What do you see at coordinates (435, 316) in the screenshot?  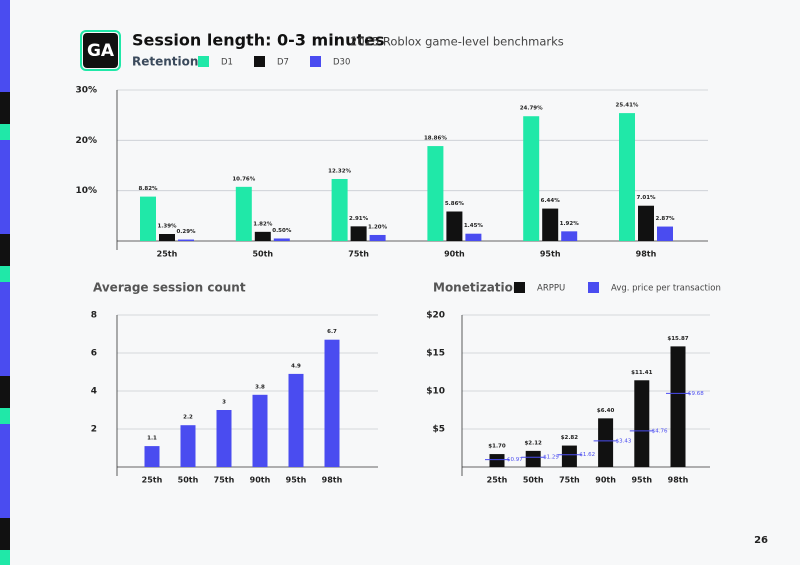 I see `y-tick-label: $20` at bounding box center [435, 316].